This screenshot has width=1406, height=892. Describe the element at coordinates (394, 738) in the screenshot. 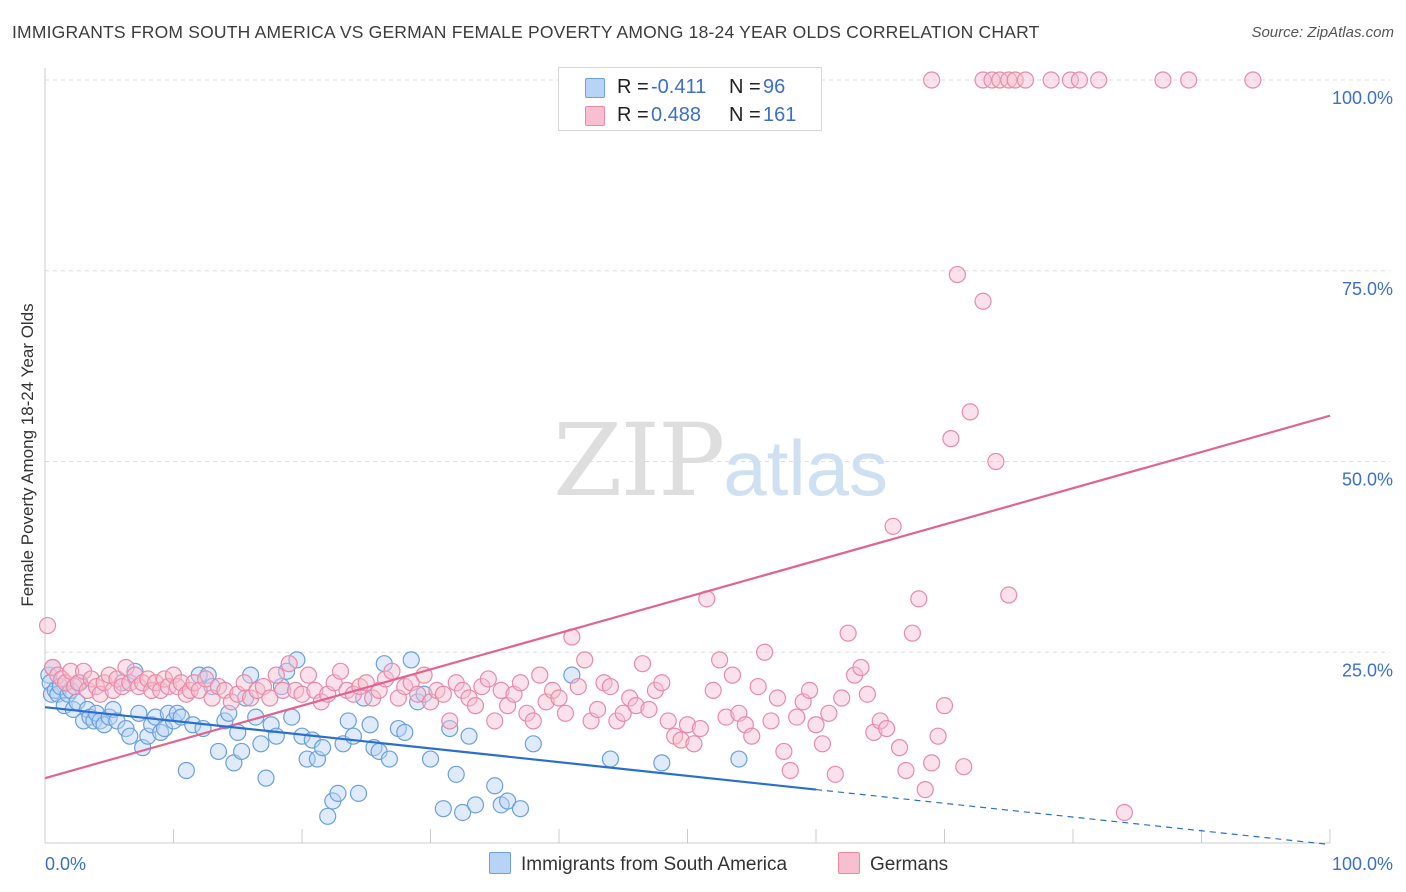

I see `series-south-america-points` at that location.